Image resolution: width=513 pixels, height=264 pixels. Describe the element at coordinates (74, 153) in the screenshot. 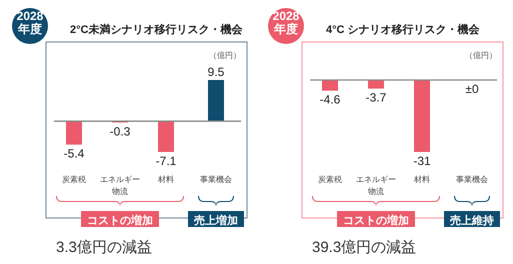

I see `data-label: -5.4` at that location.